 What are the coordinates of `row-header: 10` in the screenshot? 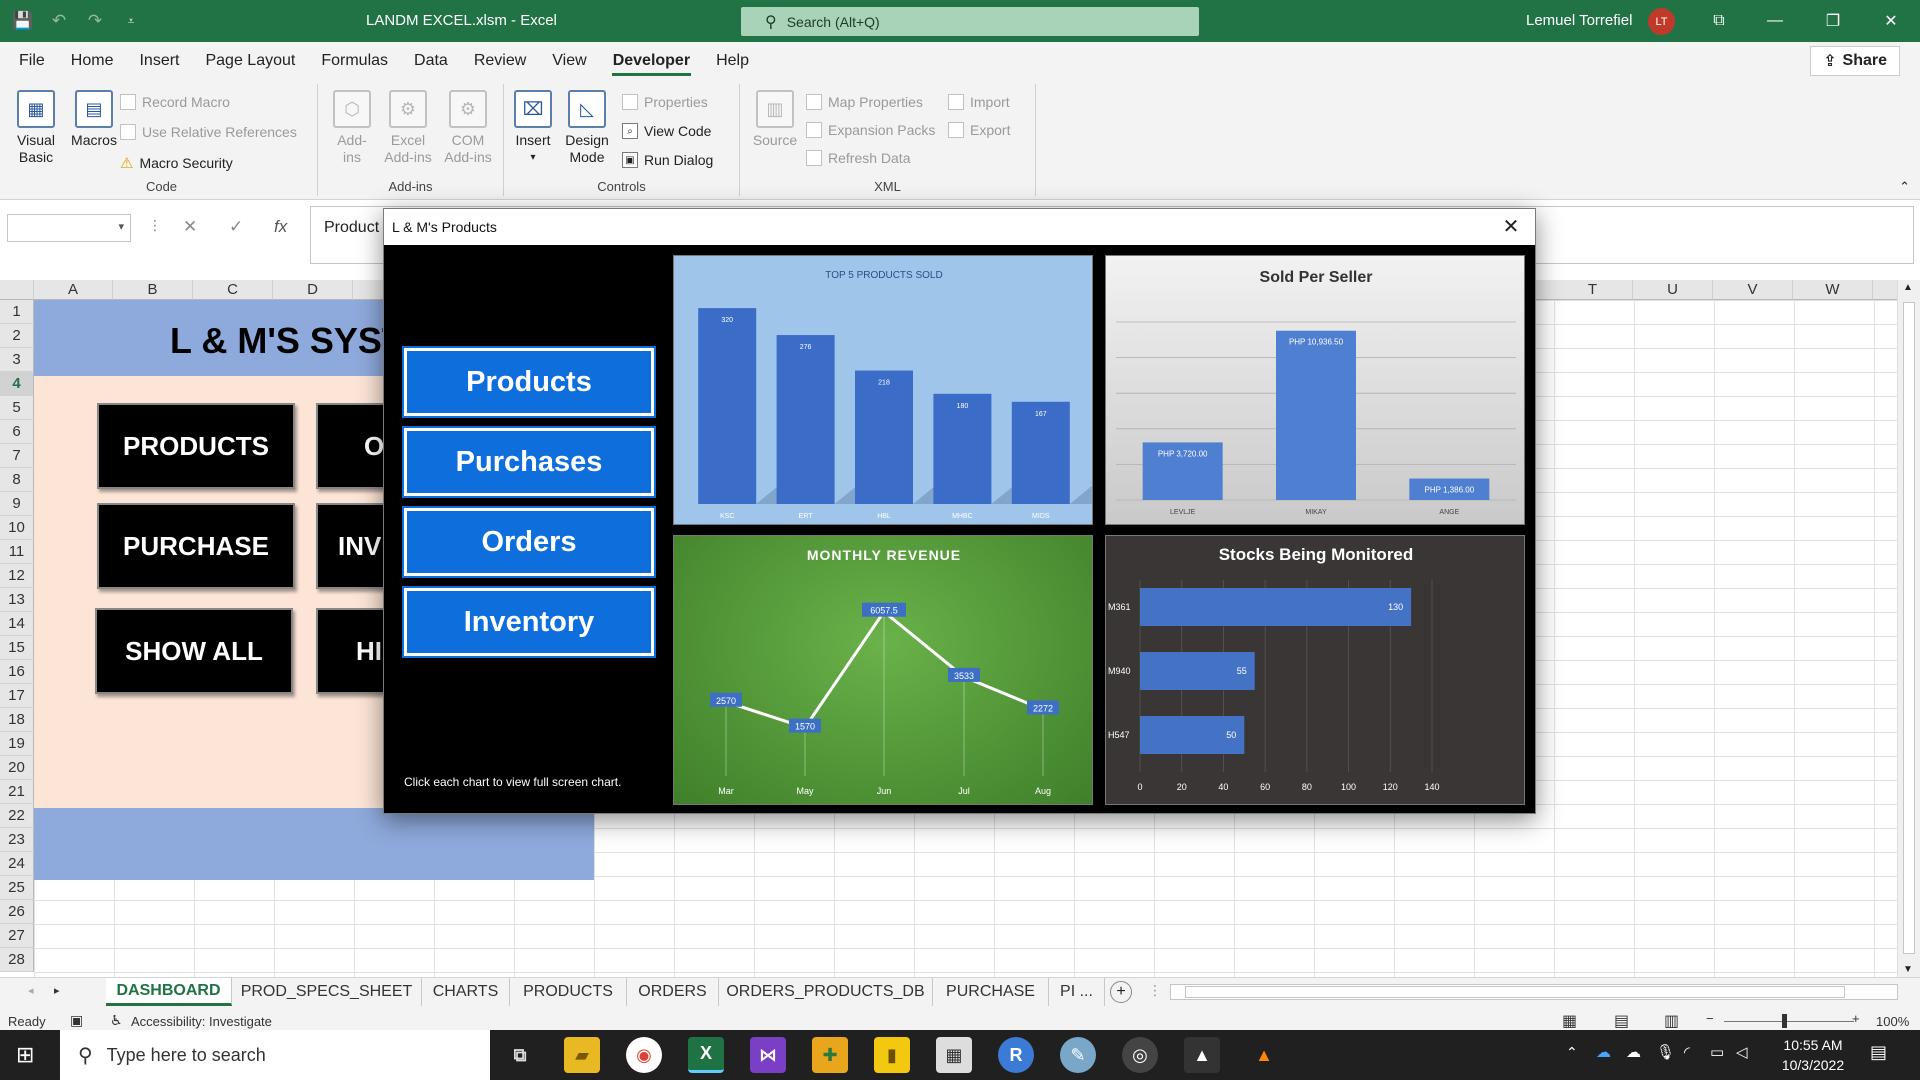 It's located at (17, 528).